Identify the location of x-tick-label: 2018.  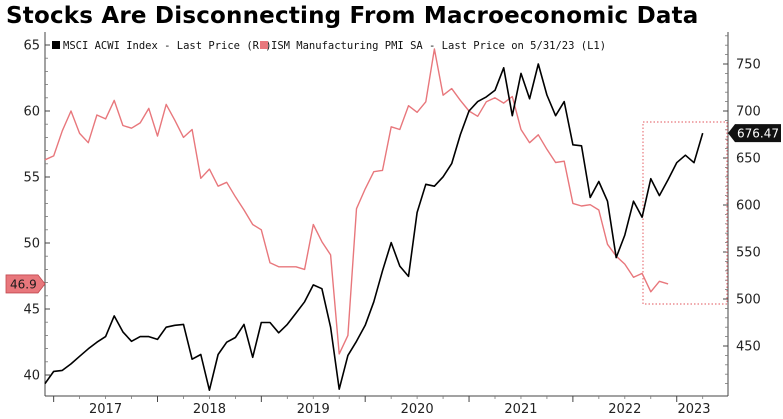
(209, 409).